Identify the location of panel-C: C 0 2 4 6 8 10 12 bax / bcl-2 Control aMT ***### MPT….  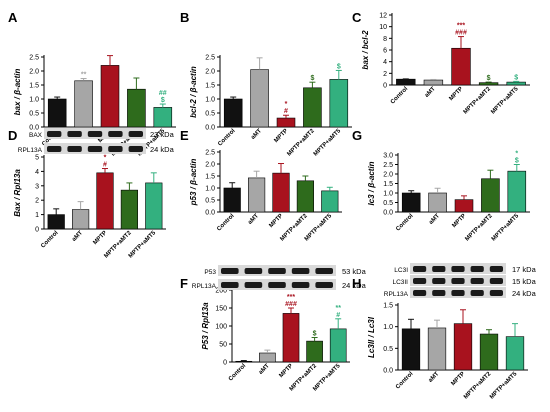
(441, 63).